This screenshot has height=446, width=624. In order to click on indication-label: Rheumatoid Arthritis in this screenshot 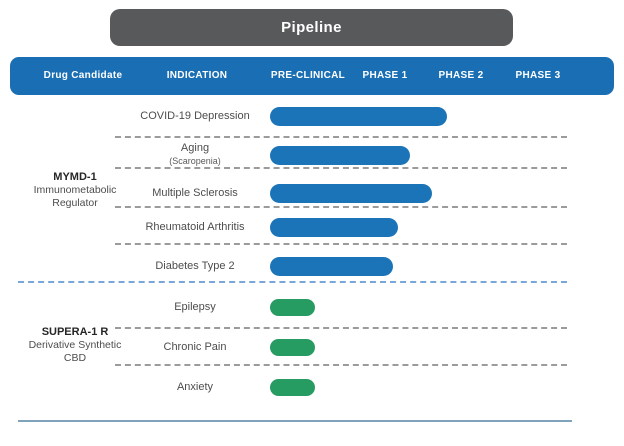, I will do `click(195, 227)`.